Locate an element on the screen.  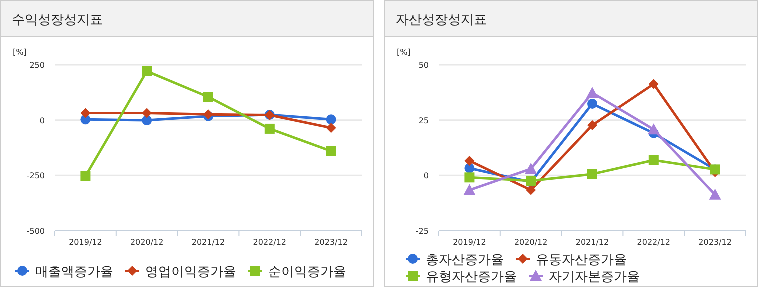
legend-label: 총자산증가율 is located at coordinates (465, 260).